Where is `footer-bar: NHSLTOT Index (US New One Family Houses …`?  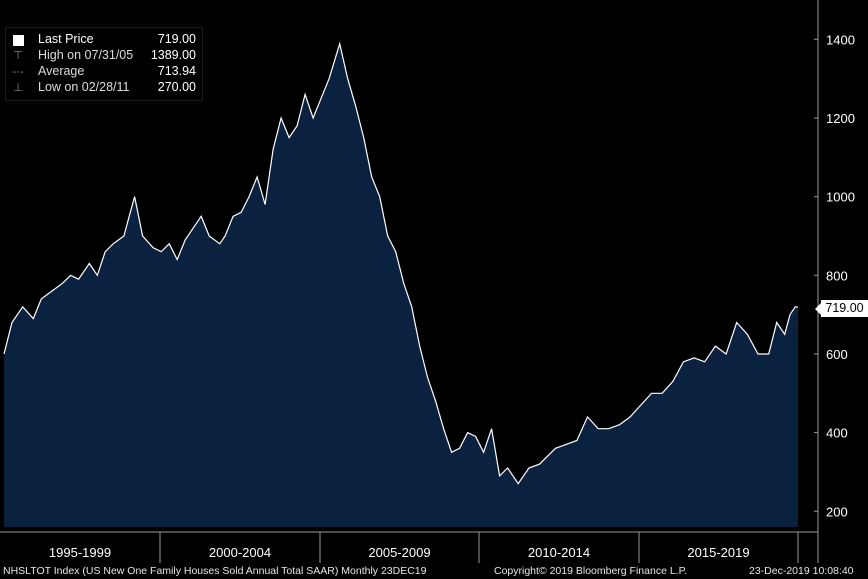 footer-bar: NHSLTOT Index (US New One Family Houses … is located at coordinates (434, 571).